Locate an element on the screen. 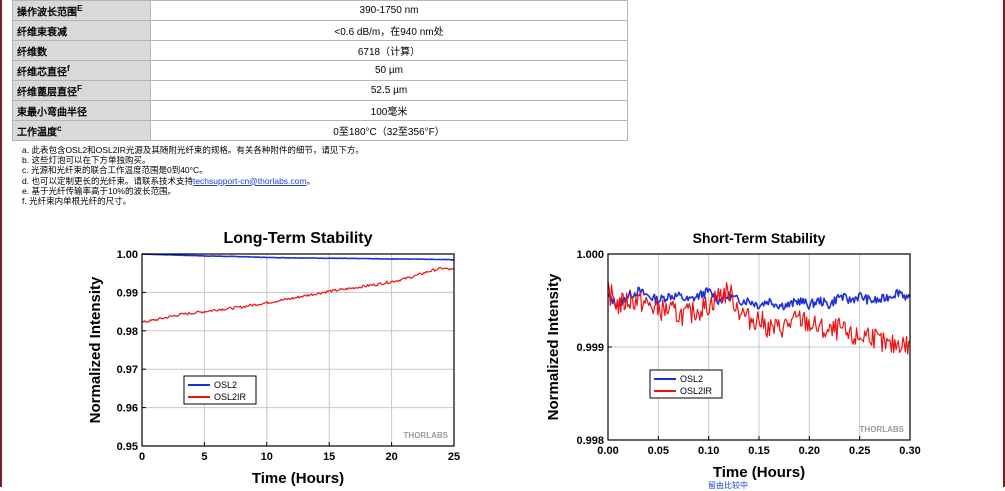  spec-label: 工作温度c is located at coordinates (81, 130).